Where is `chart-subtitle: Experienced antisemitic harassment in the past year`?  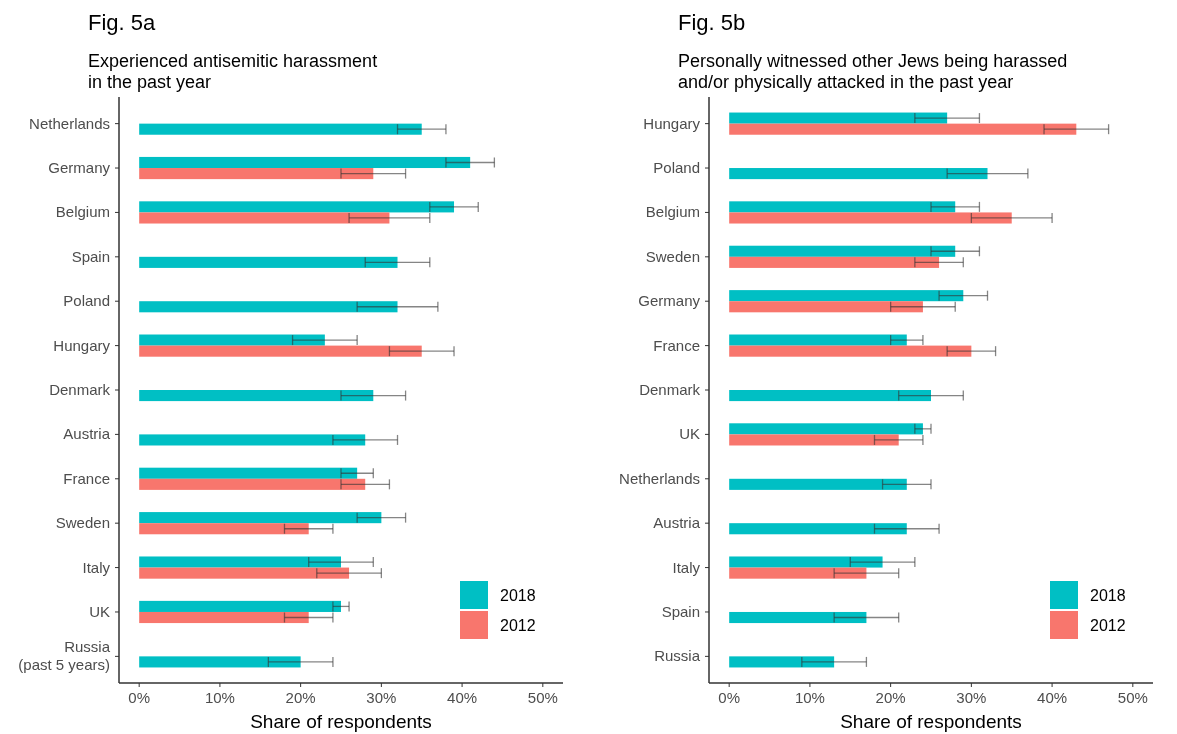
chart-subtitle: Experienced antisemitic harassment in the past year is located at coordinates (233, 71).